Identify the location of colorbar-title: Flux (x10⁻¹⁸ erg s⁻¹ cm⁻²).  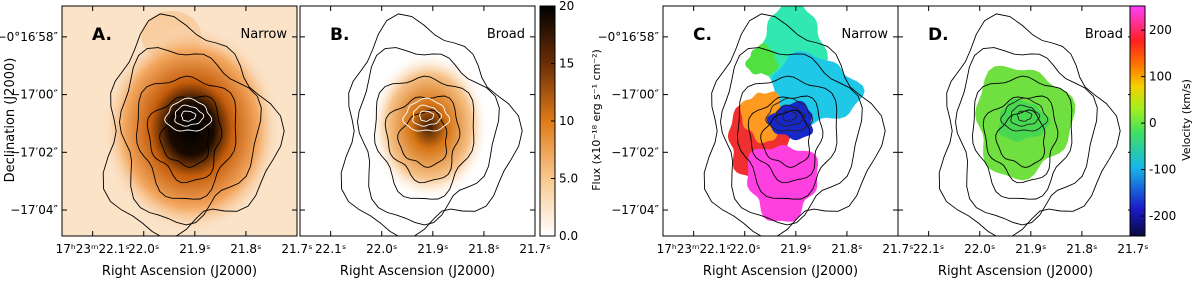
(596, 120).